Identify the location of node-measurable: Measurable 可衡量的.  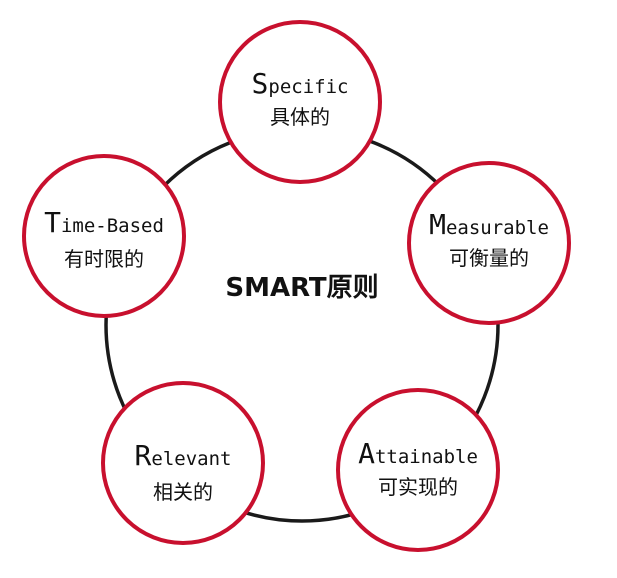
(489, 243).